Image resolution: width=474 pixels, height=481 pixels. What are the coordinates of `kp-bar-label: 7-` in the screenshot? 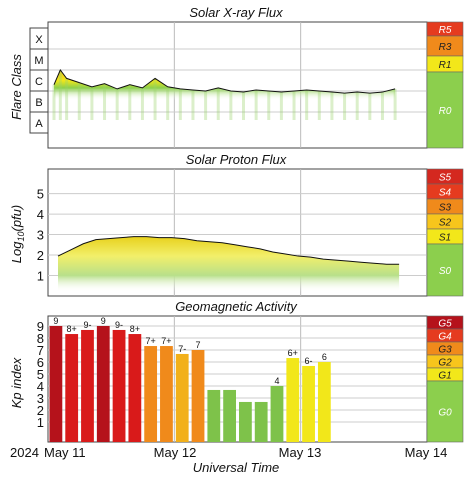 It's located at (182, 349).